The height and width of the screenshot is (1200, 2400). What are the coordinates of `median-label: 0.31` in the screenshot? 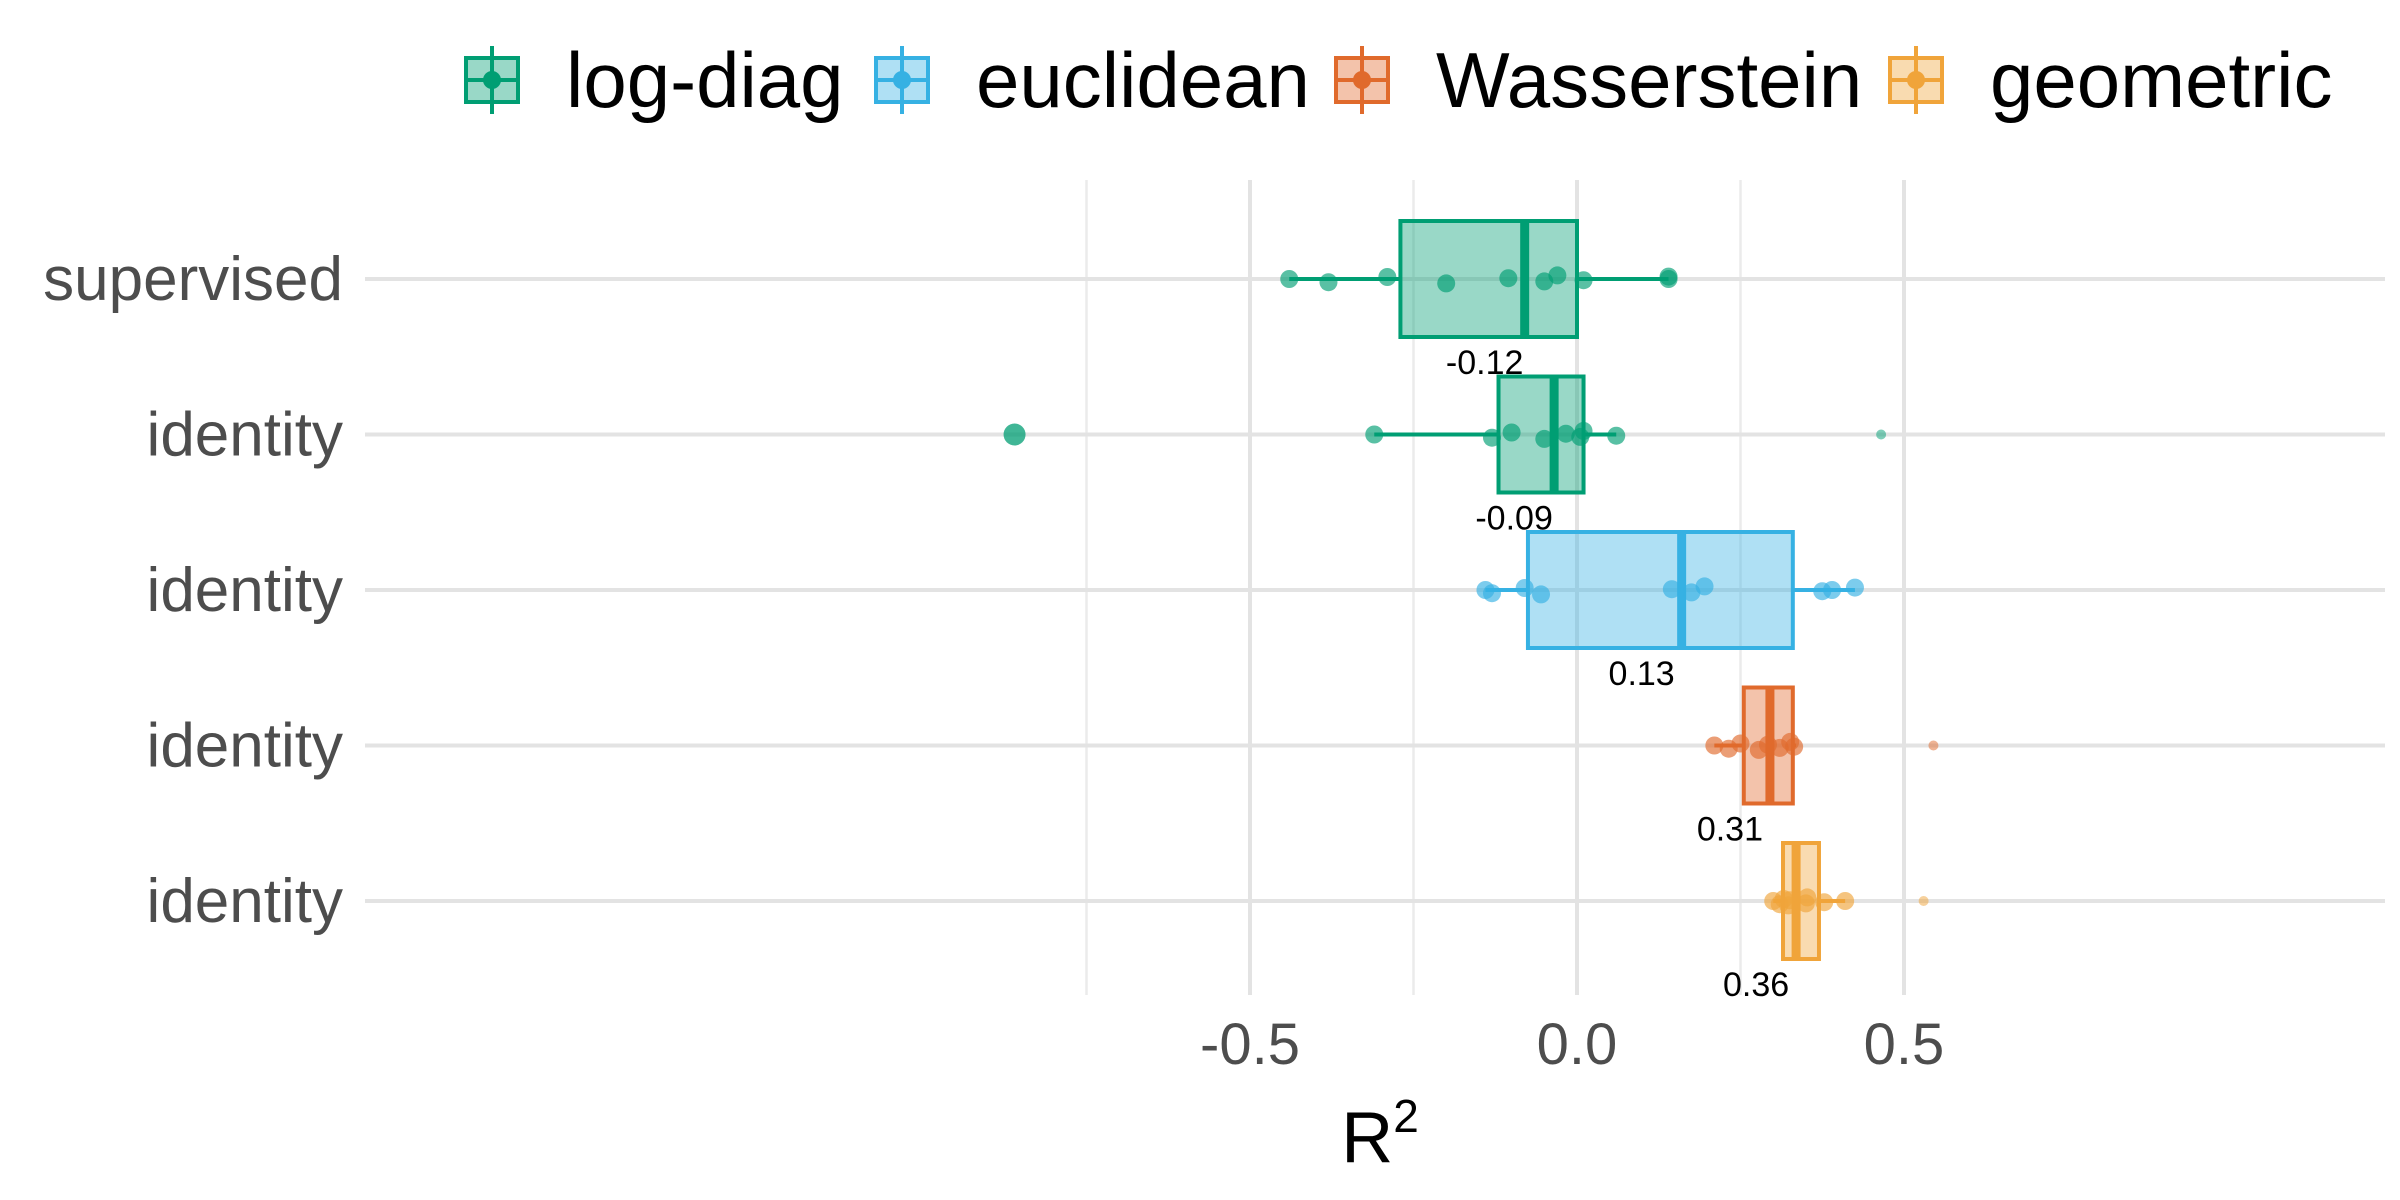 It's located at (1730, 830).